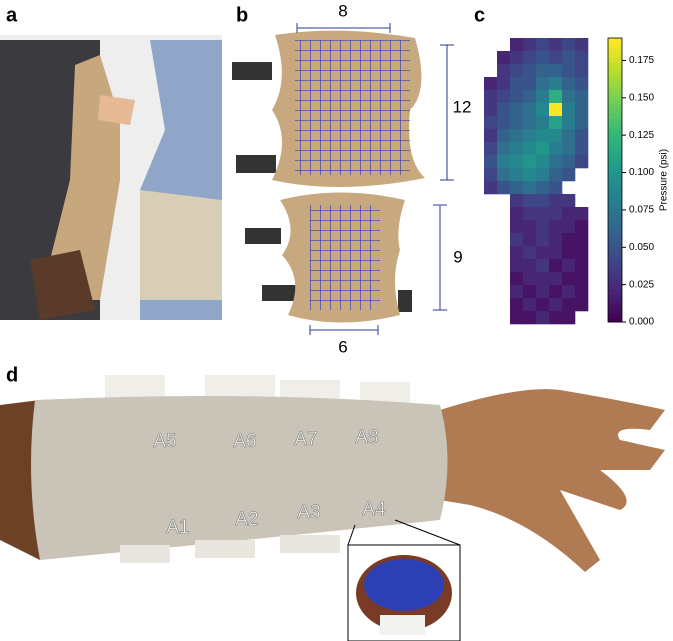 This screenshot has height=641, width=673. What do you see at coordinates (375, 179) in the screenshot?
I see `dimensions` at bounding box center [375, 179].